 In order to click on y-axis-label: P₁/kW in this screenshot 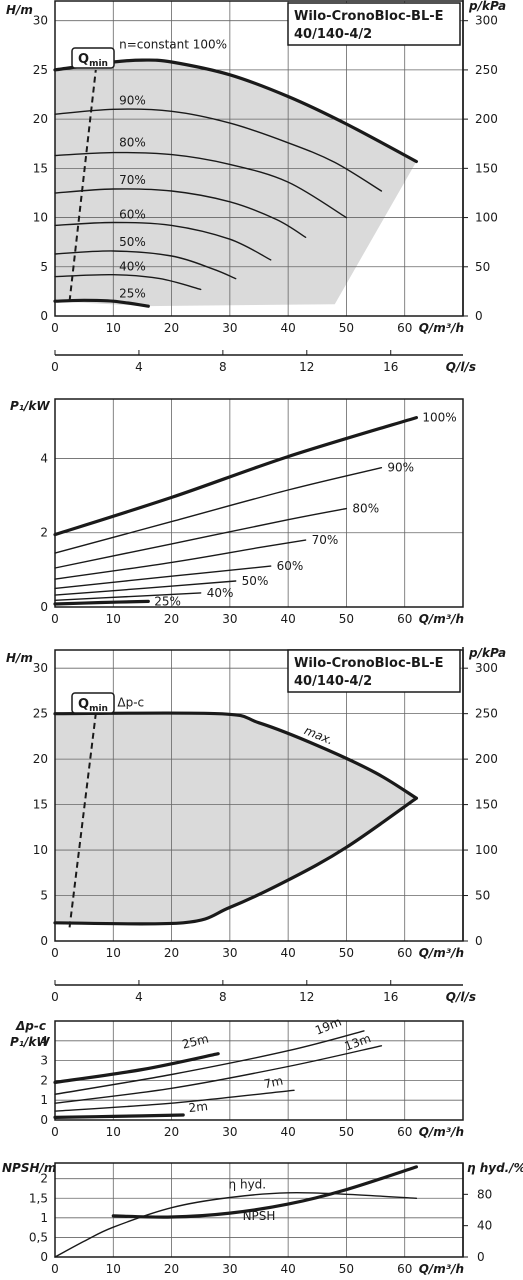, I will do `click(30, 1042)`.